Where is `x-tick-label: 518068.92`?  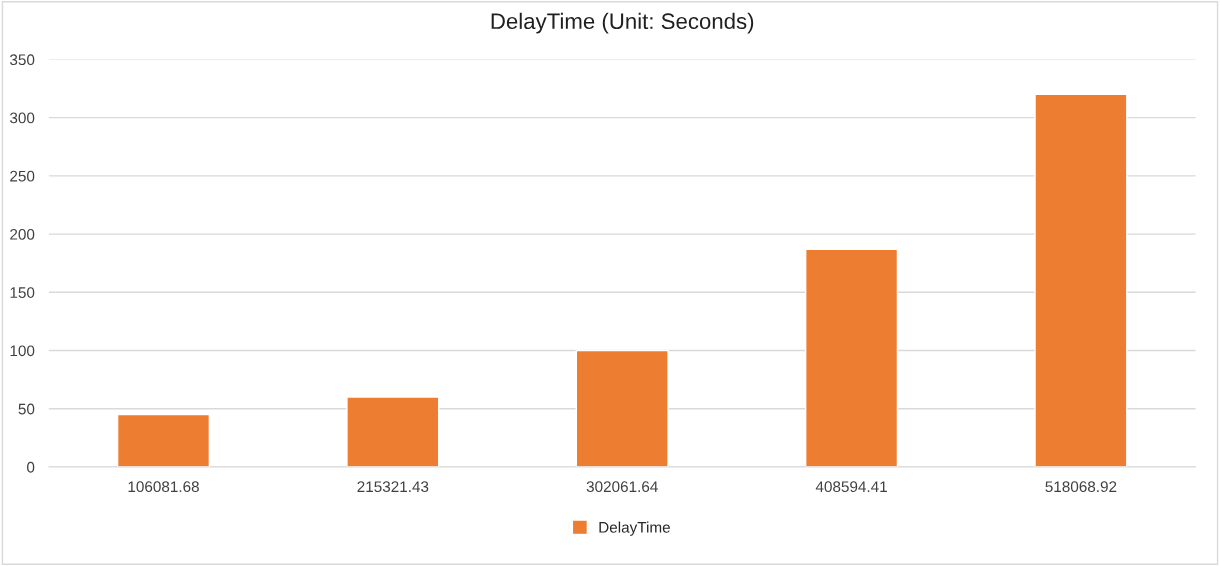
x-tick-label: 518068.92 is located at coordinates (1081, 487).